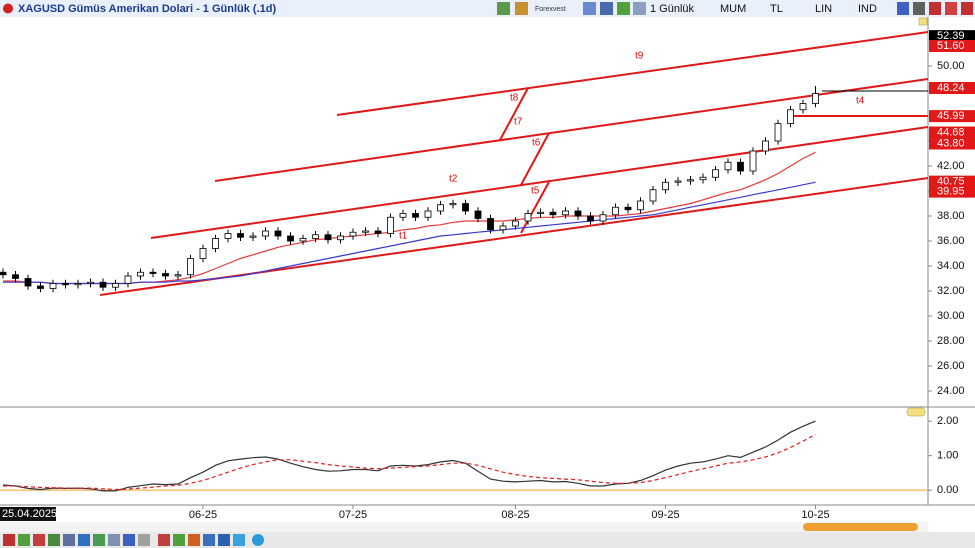 Image resolution: width=975 pixels, height=548 pixels. Describe the element at coordinates (860, 101) in the screenshot. I see `annotation: t4` at that location.